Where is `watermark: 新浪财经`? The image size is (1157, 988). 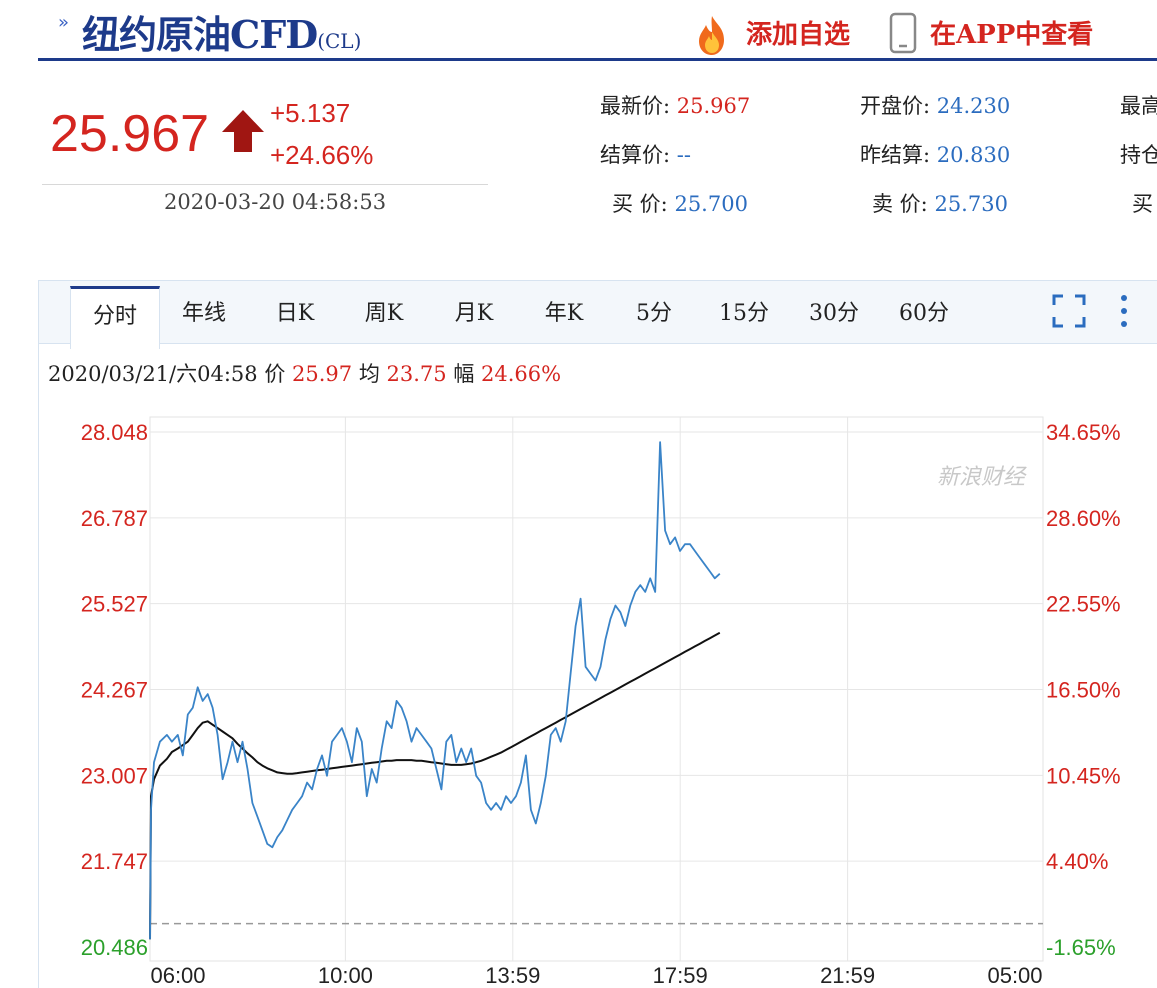 watermark: 新浪财经 is located at coordinates (982, 476).